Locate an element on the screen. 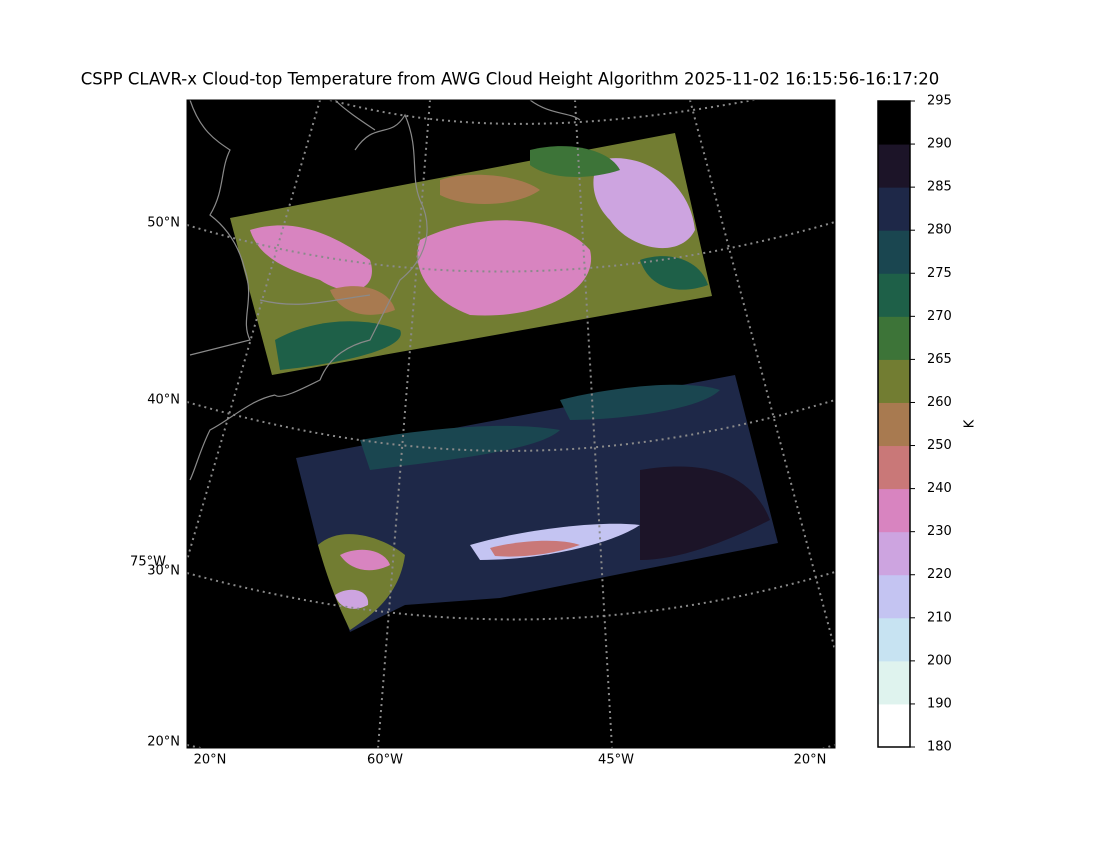 The height and width of the screenshot is (844, 1120). colorbar-label: K is located at coordinates (970, 423).